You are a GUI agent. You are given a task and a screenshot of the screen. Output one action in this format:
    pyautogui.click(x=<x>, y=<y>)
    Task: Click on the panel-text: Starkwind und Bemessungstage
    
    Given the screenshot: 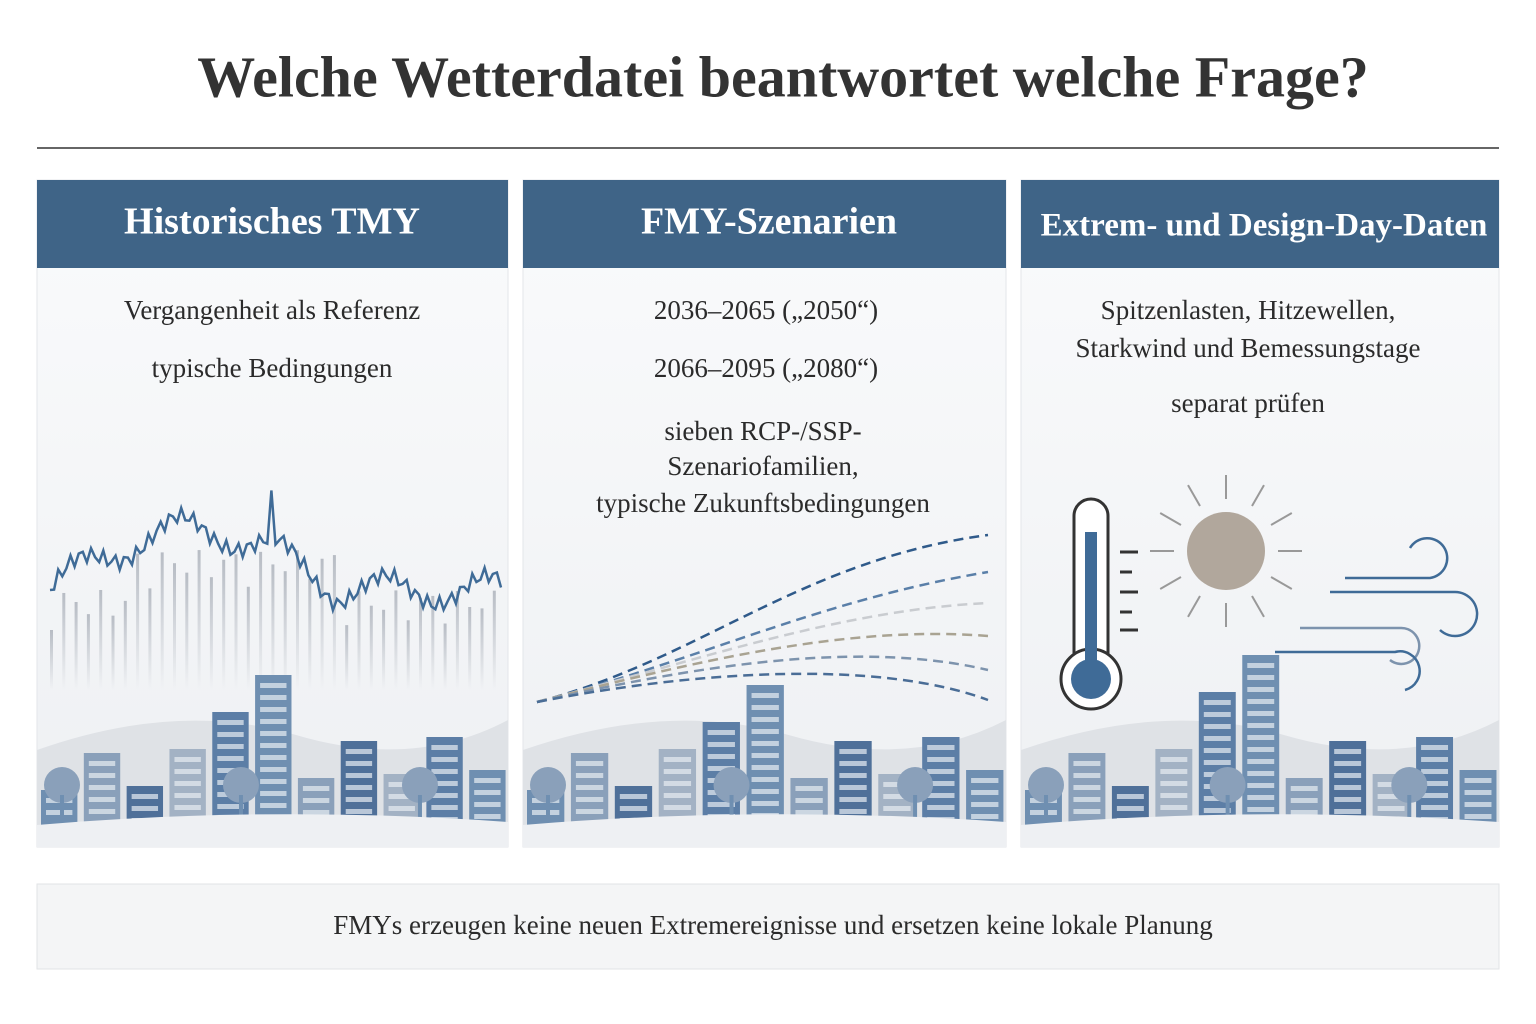 What is the action you would take?
    pyautogui.click(x=1248, y=348)
    